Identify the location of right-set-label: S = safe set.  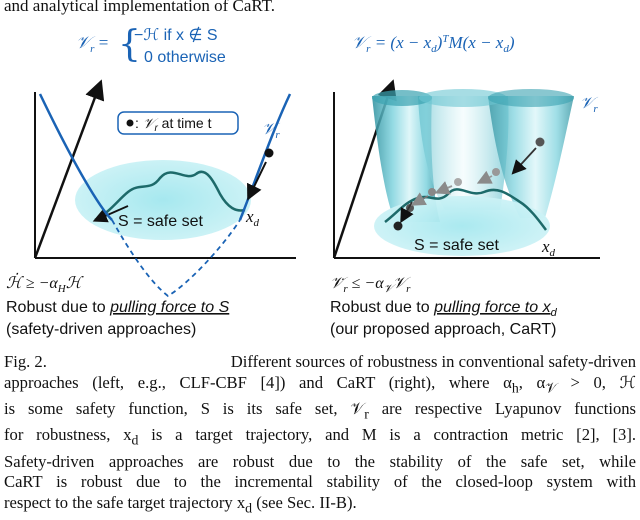
(456, 245).